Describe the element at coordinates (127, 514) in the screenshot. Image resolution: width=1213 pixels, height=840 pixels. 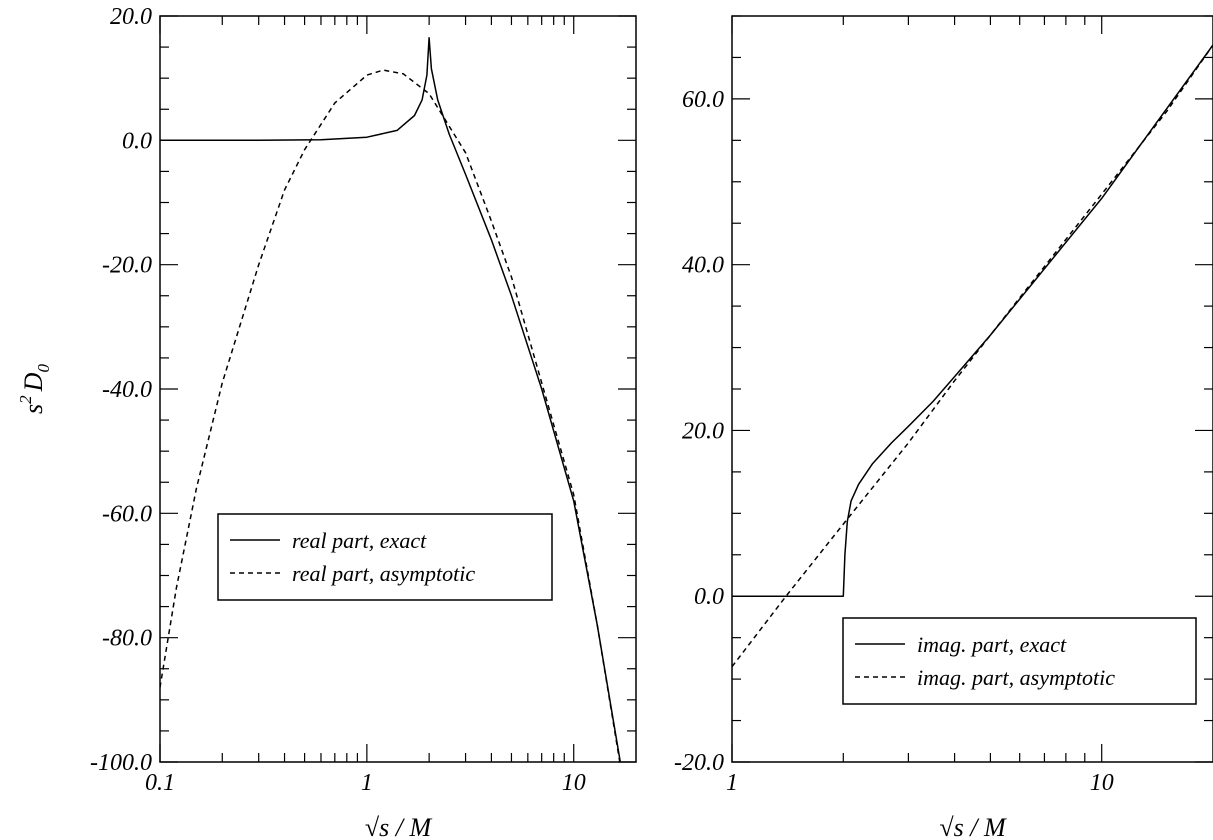
I see `y-tick-label: -60.0` at that location.